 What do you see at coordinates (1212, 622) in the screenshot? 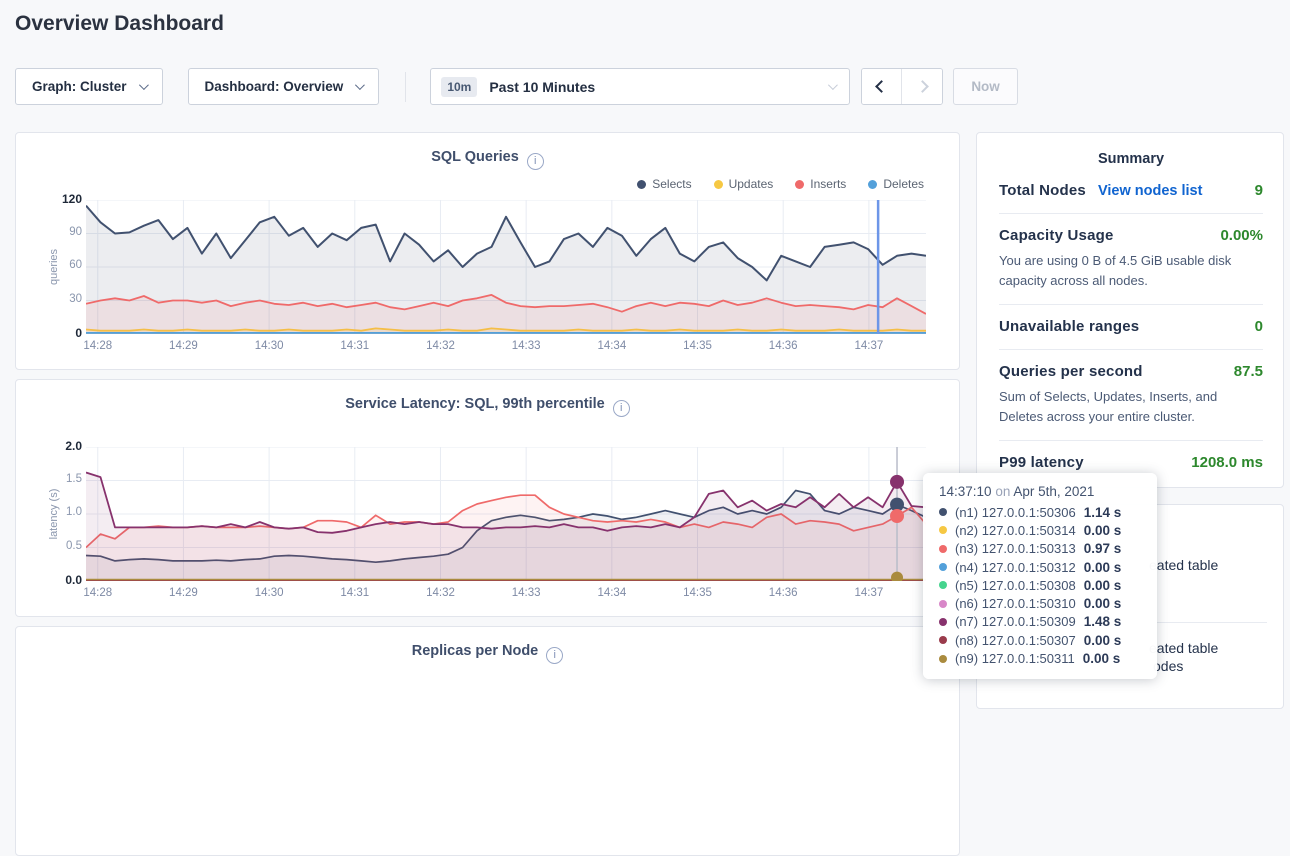
I see `divider` at bounding box center [1212, 622].